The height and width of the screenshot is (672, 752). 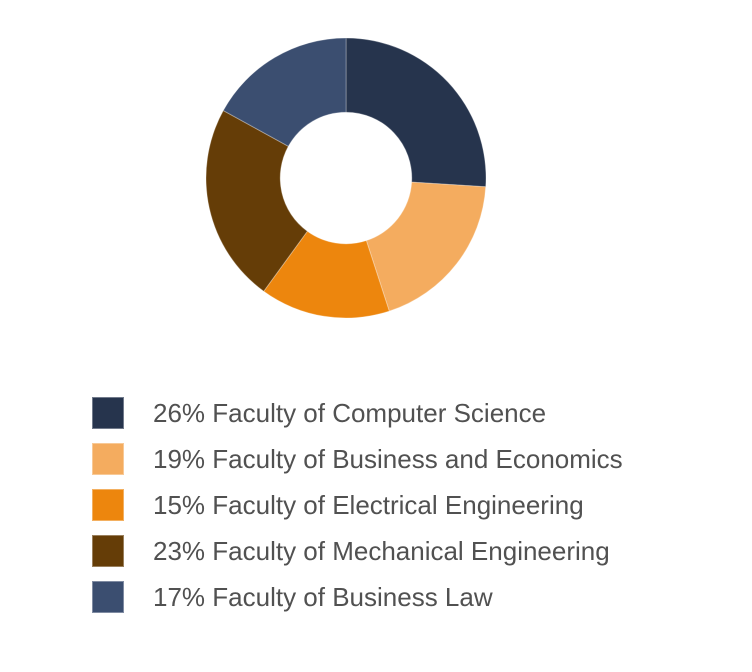 What do you see at coordinates (381, 551) in the screenshot?
I see `legend-label: 23% Faculty of Mechanical Engineering` at bounding box center [381, 551].